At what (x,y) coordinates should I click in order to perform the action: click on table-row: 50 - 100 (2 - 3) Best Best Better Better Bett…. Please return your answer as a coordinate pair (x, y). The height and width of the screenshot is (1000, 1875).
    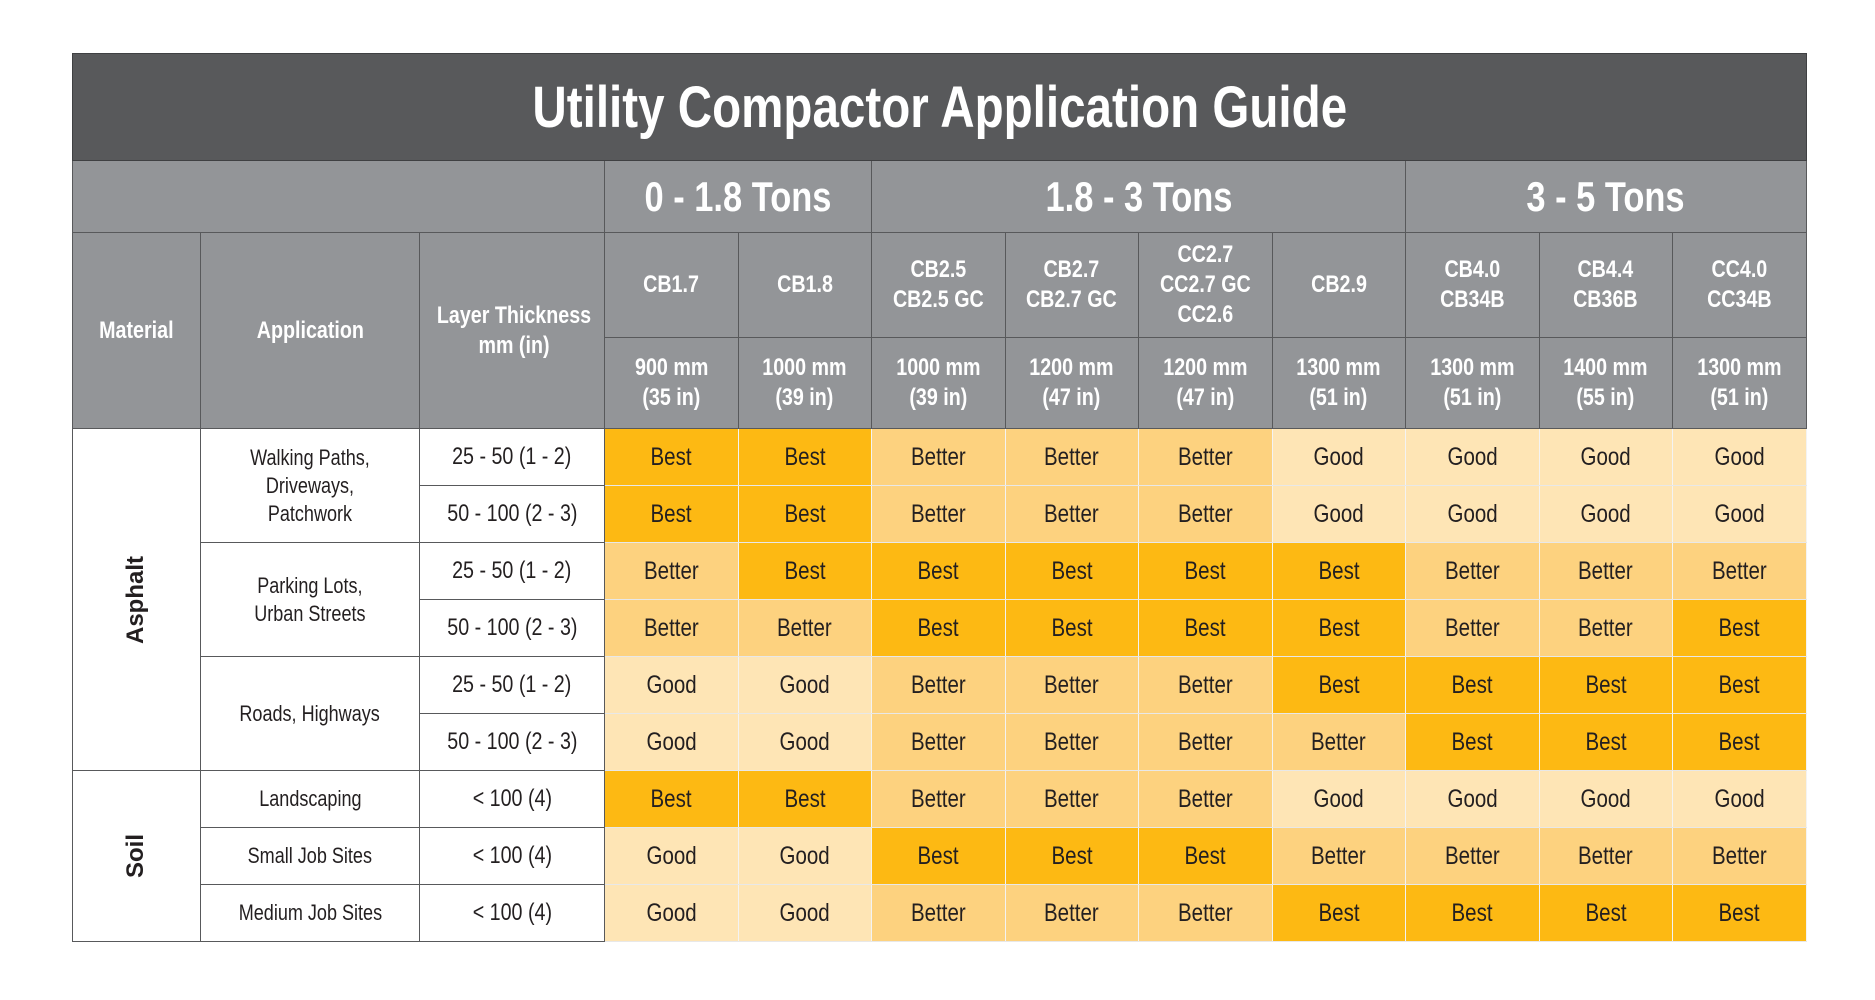
    Looking at the image, I should click on (940, 514).